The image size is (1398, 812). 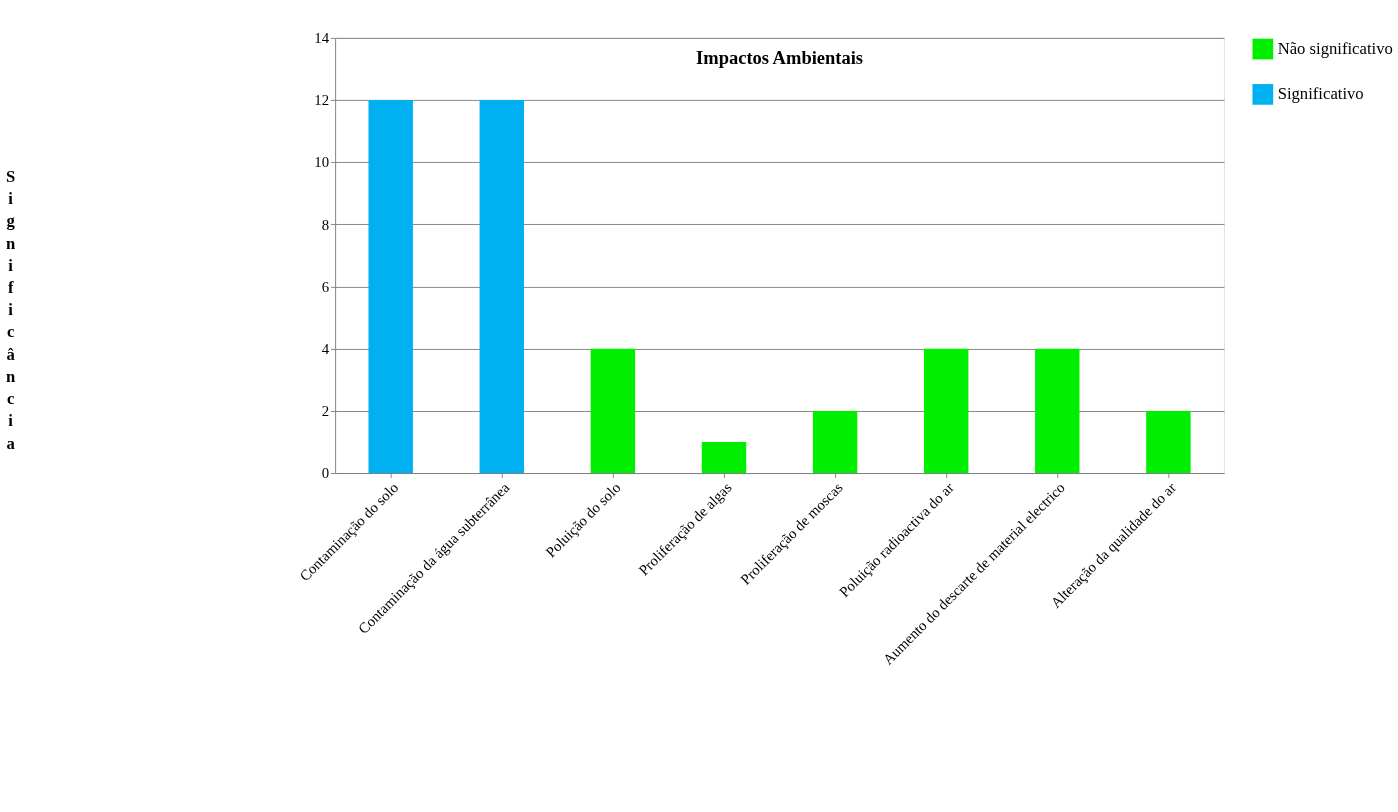 I want to click on y-tick-label: 2, so click(x=325, y=410).